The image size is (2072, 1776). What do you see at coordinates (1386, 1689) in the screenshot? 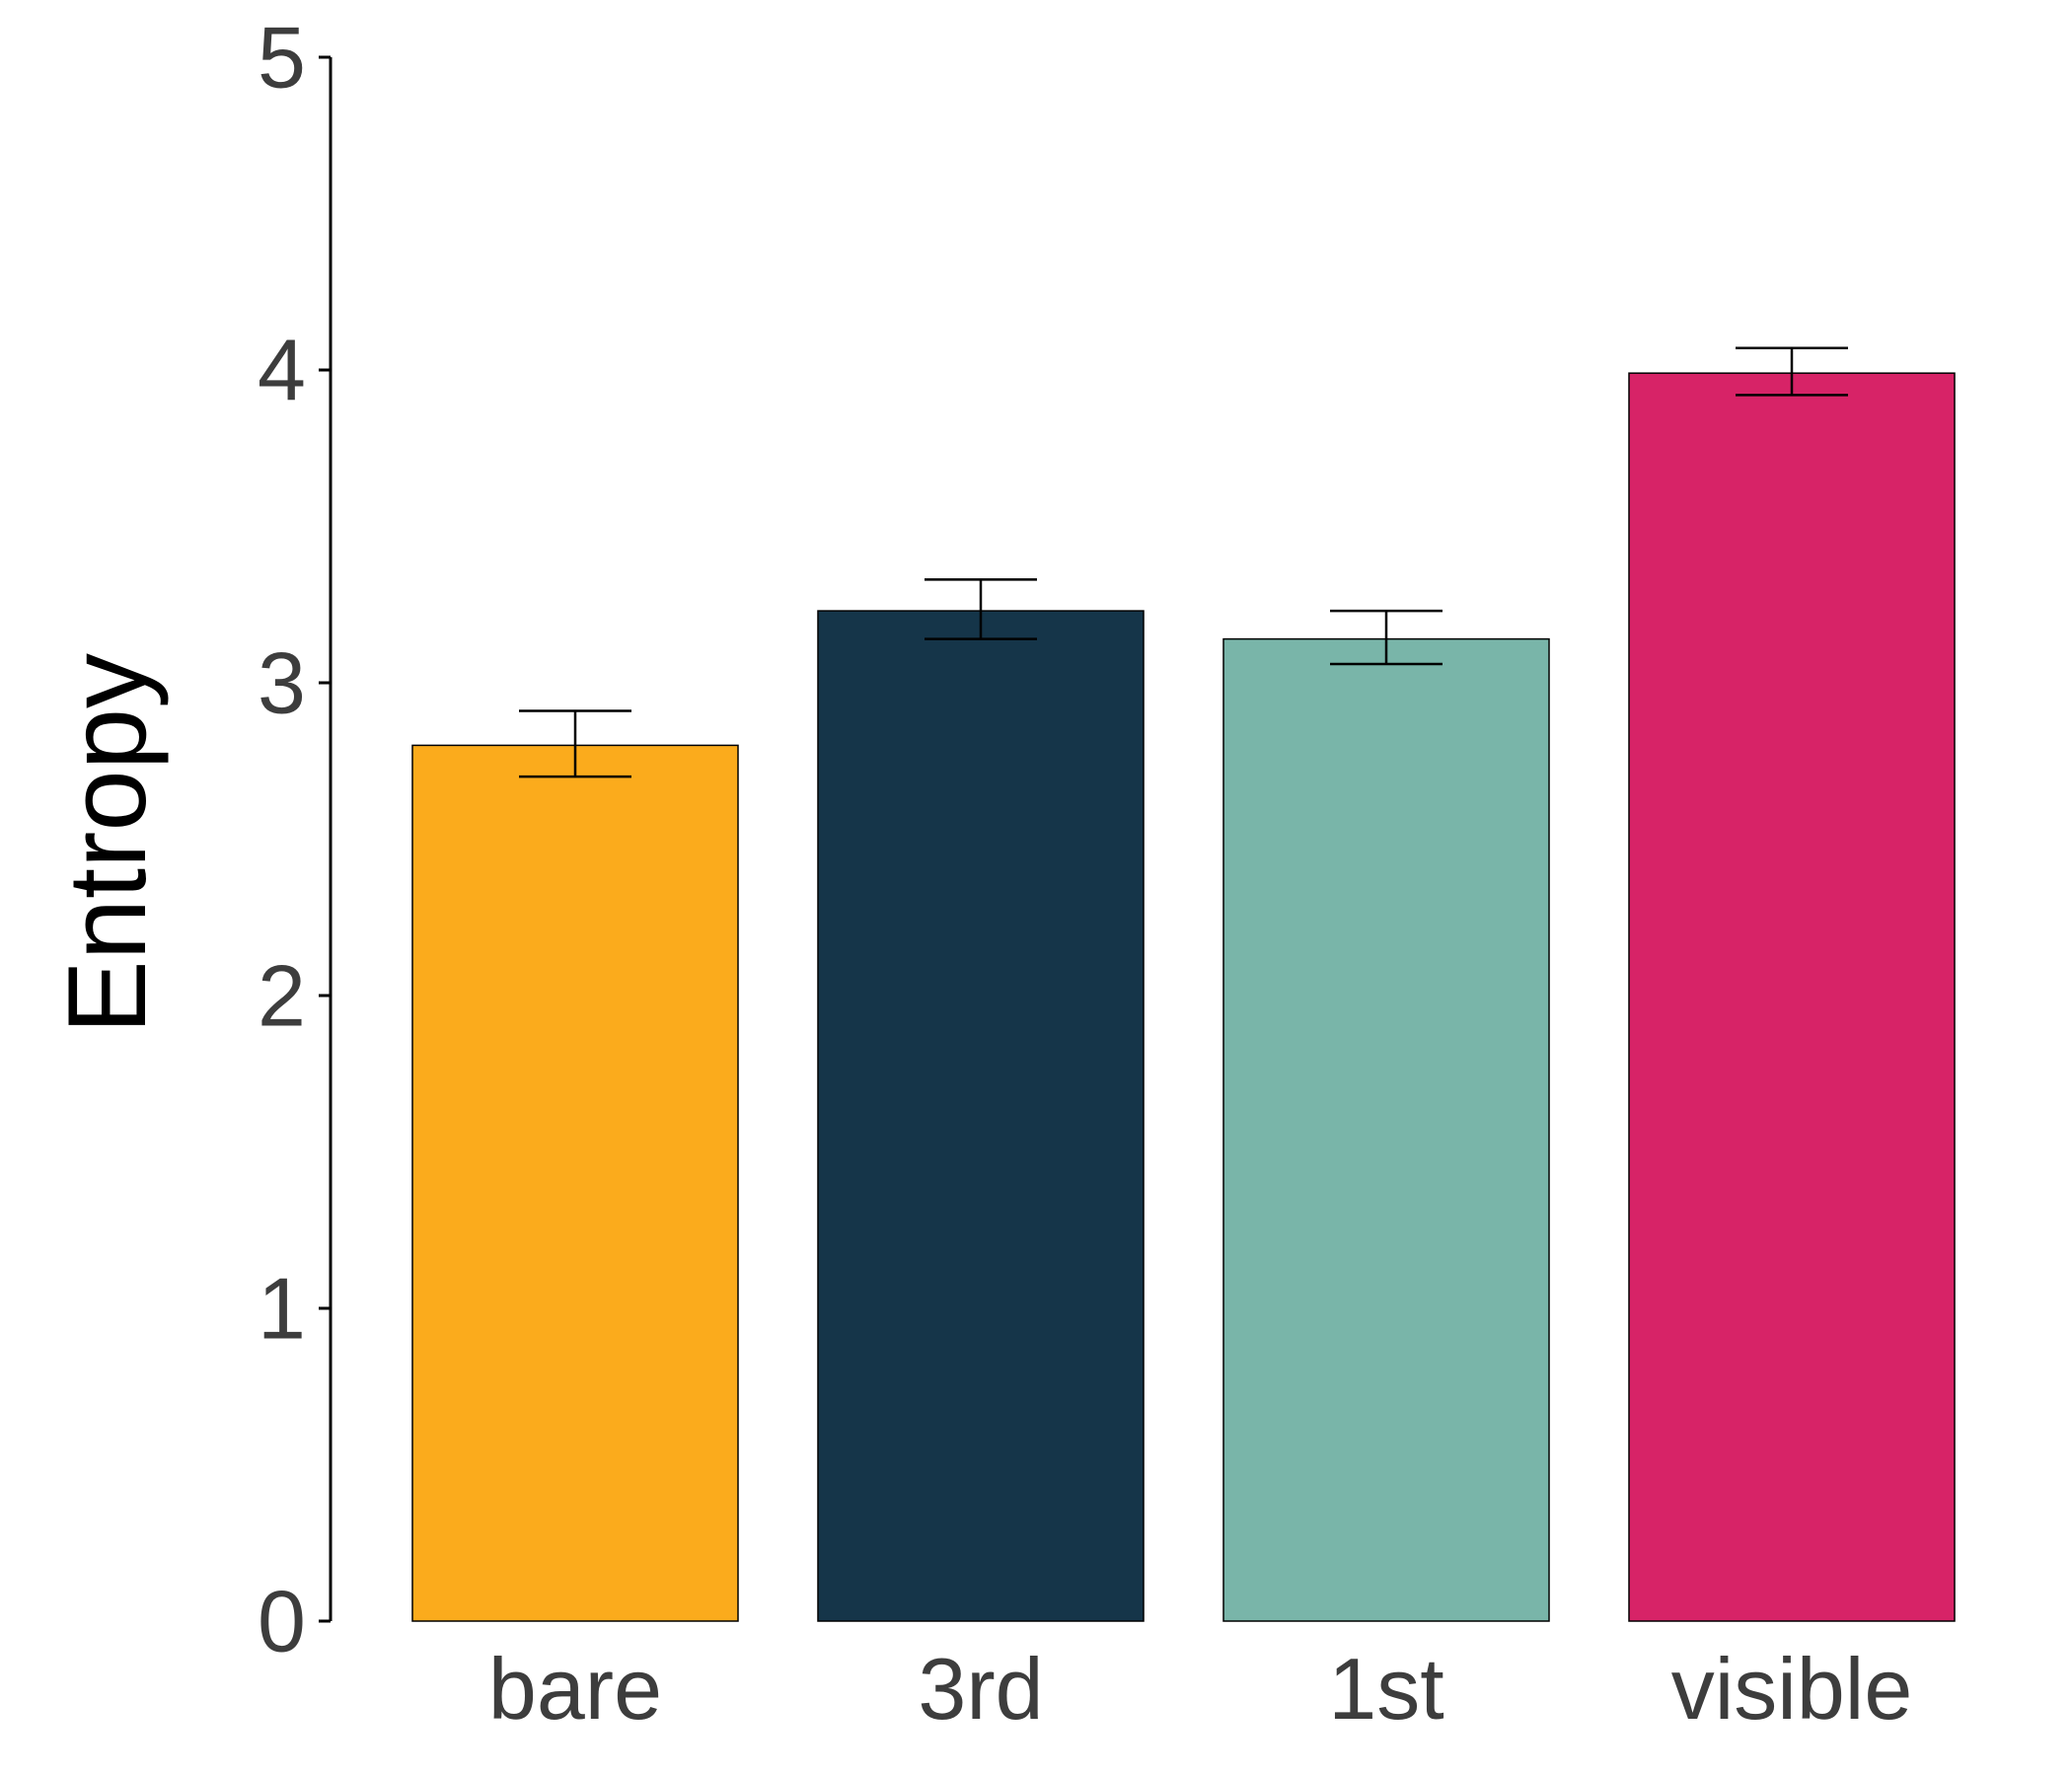
I see `x-tick-label-1st: 1st` at bounding box center [1386, 1689].